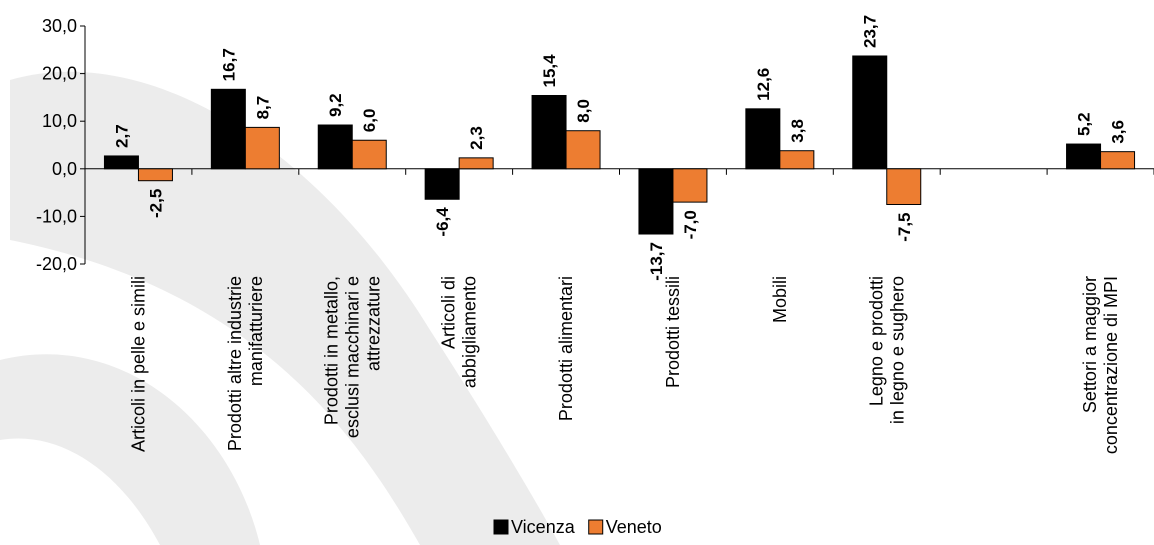 Image resolution: width=1154 pixels, height=545 pixels. Describe the element at coordinates (543, 527) in the screenshot. I see `legend-label: Vicenza` at that location.